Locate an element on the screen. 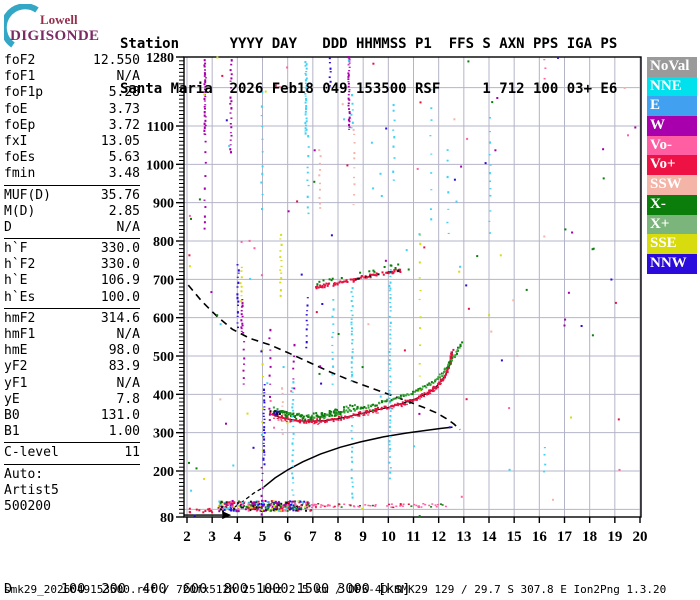 The width and height of the screenshot is (700, 600). y-axis-label: 80 is located at coordinates (167, 518).